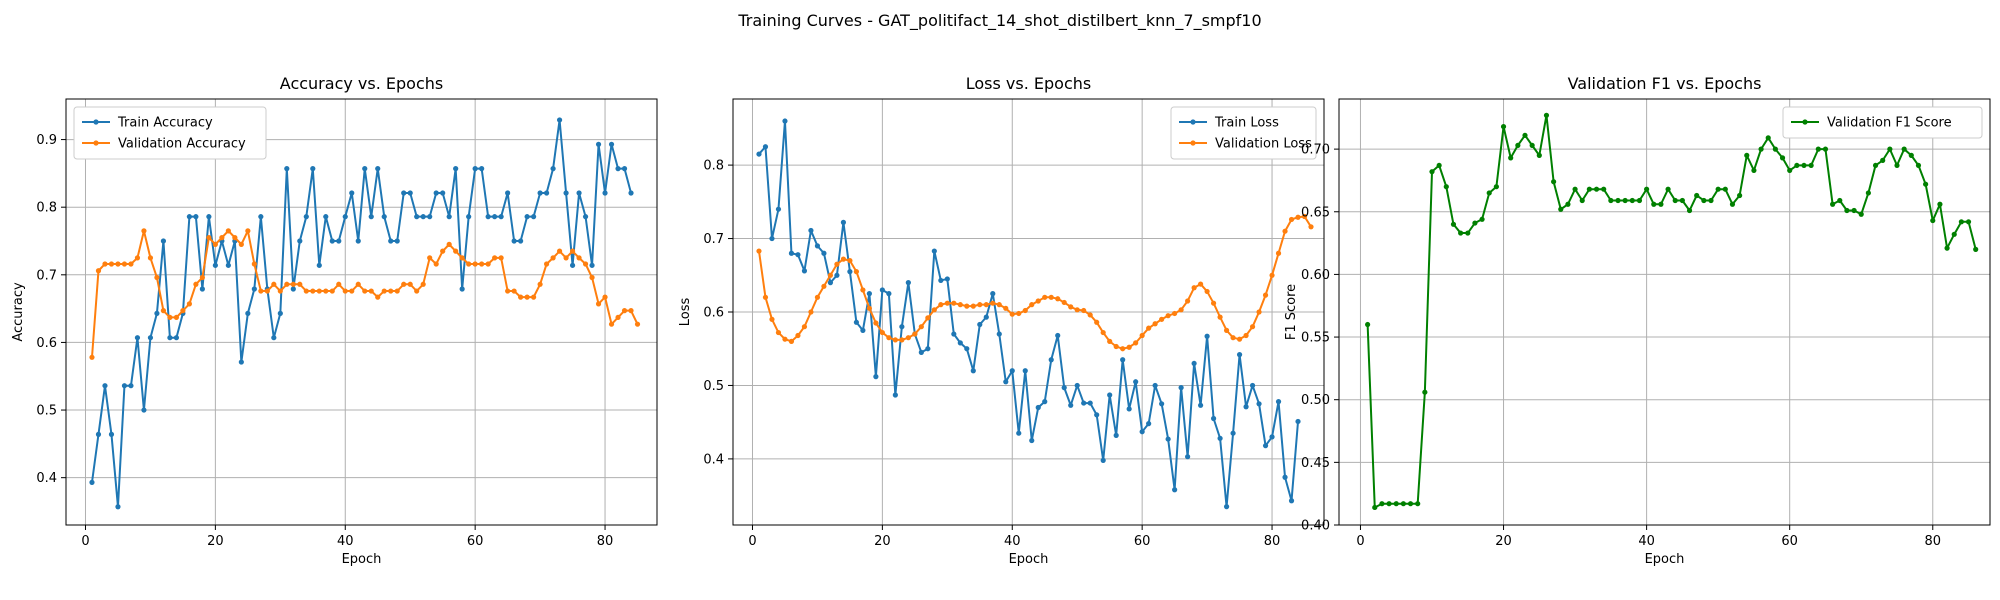  Describe the element at coordinates (713, 459) in the screenshot. I see `loss-y-tick-label: 0.4` at that location.